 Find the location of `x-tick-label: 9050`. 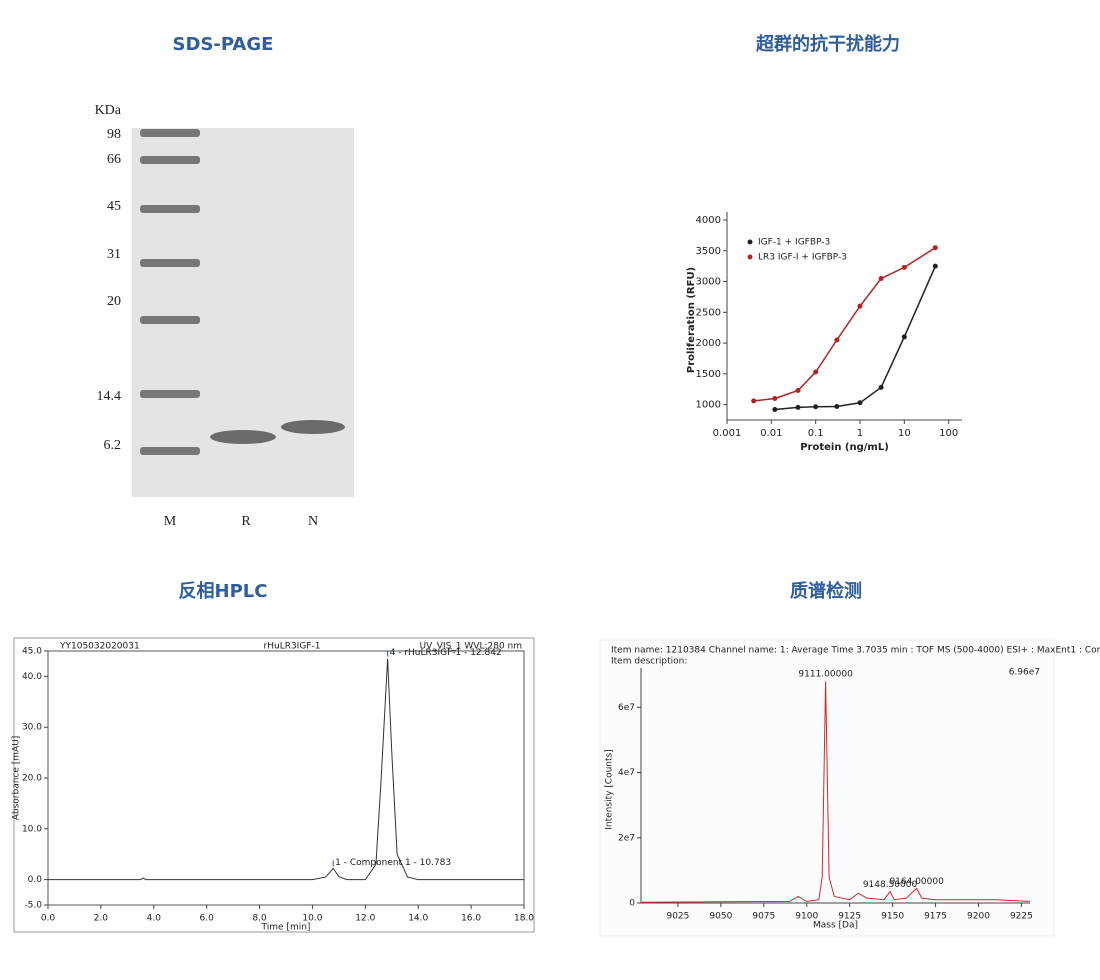

x-tick-label: 9050 is located at coordinates (720, 917).